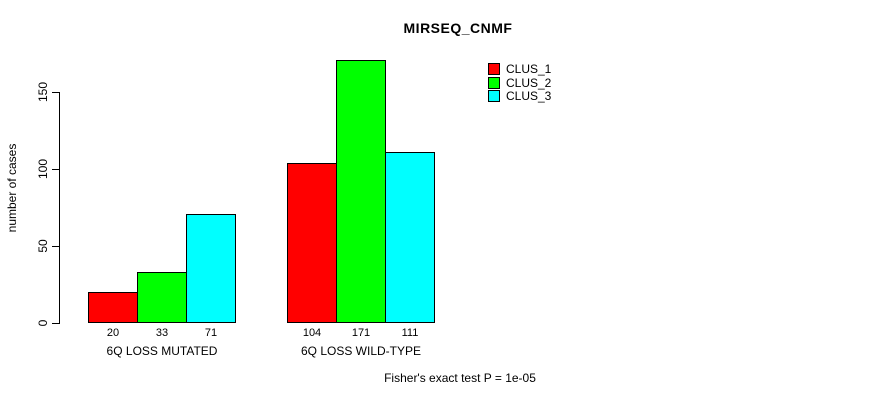 The height and width of the screenshot is (400, 890). What do you see at coordinates (458, 28) in the screenshot?
I see `chart-title: MIRSEQ_CNMF` at bounding box center [458, 28].